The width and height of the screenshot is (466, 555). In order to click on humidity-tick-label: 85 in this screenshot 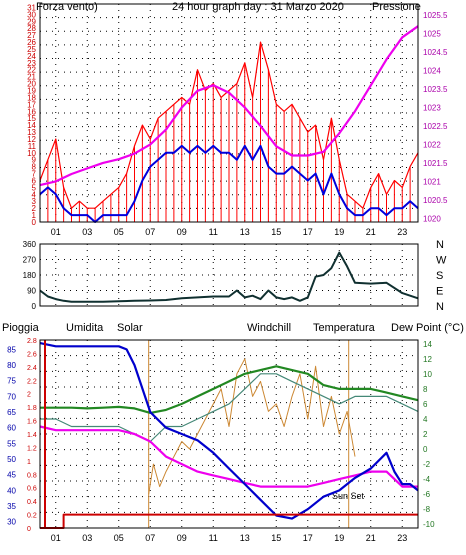, I will do `click(11, 349)`.